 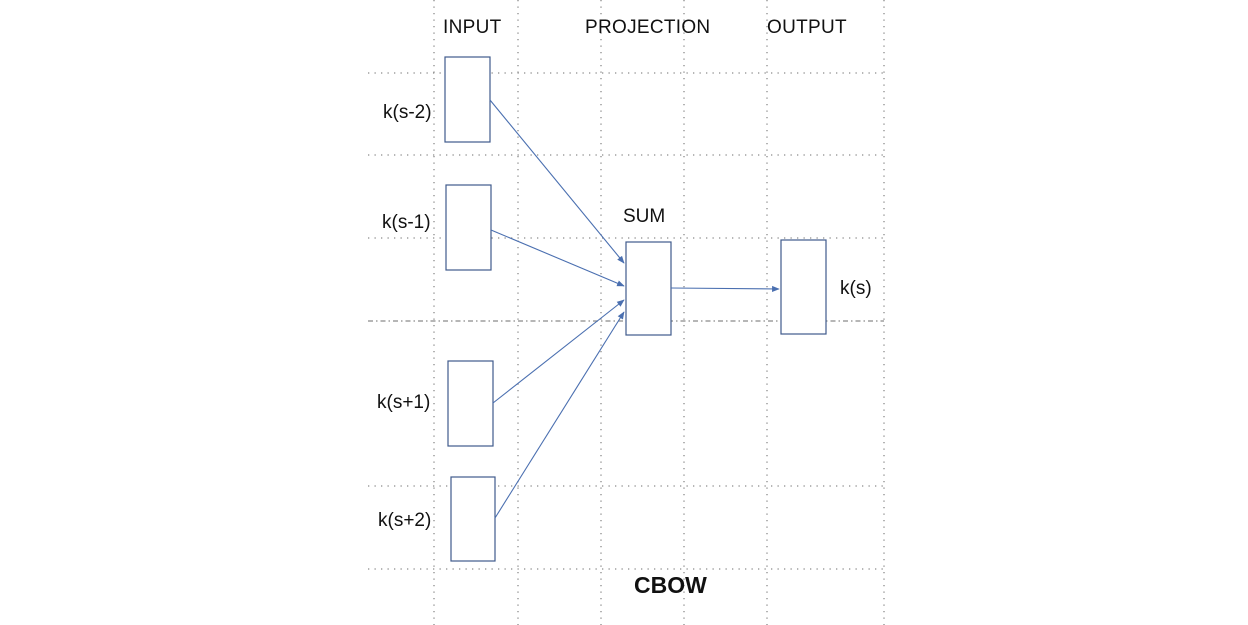 I want to click on output-label: k(s), so click(x=856, y=288).